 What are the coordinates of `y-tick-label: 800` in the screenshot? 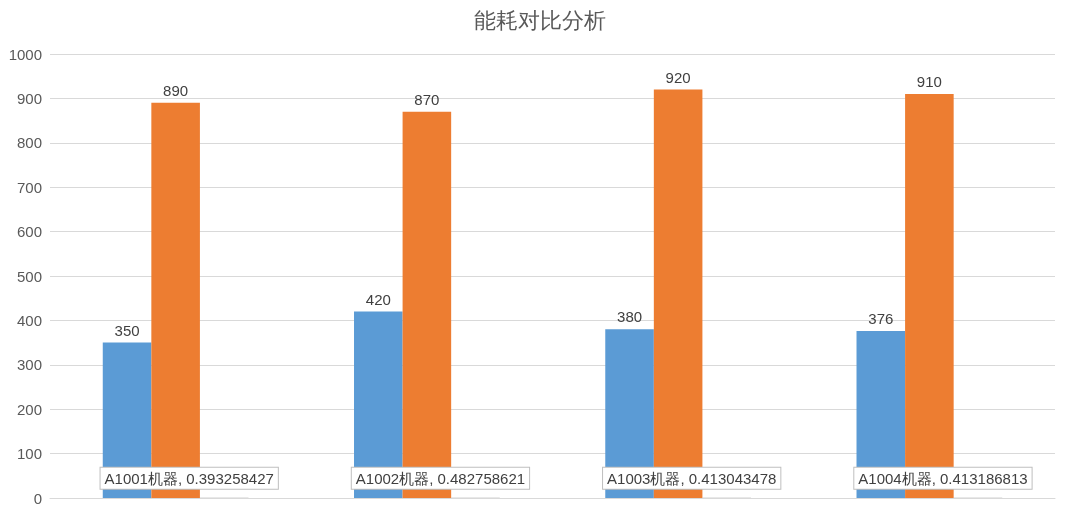 It's located at (29, 143).